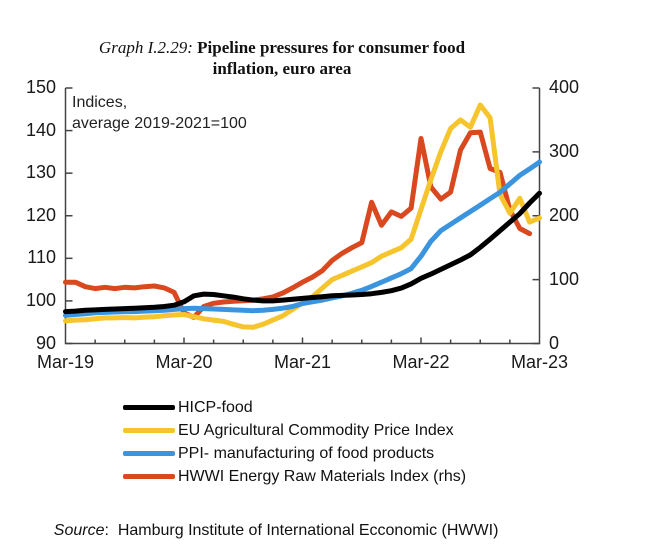  Describe the element at coordinates (316, 430) in the screenshot. I see `legend-label: EU Agricultural Commodity Price Index` at that location.